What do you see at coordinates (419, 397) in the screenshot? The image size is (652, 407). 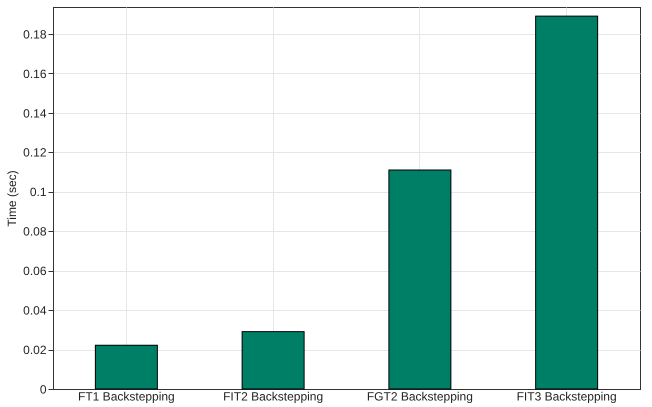 I see `x-tick-label: FGT2 Backstepping` at bounding box center [419, 397].